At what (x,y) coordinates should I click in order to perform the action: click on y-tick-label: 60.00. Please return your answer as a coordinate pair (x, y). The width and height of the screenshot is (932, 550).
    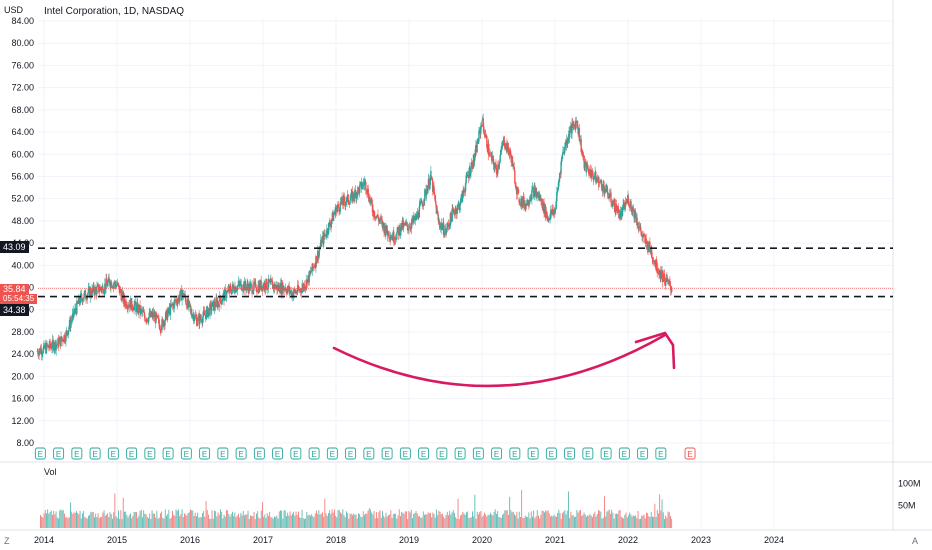
    Looking at the image, I should click on (22, 154).